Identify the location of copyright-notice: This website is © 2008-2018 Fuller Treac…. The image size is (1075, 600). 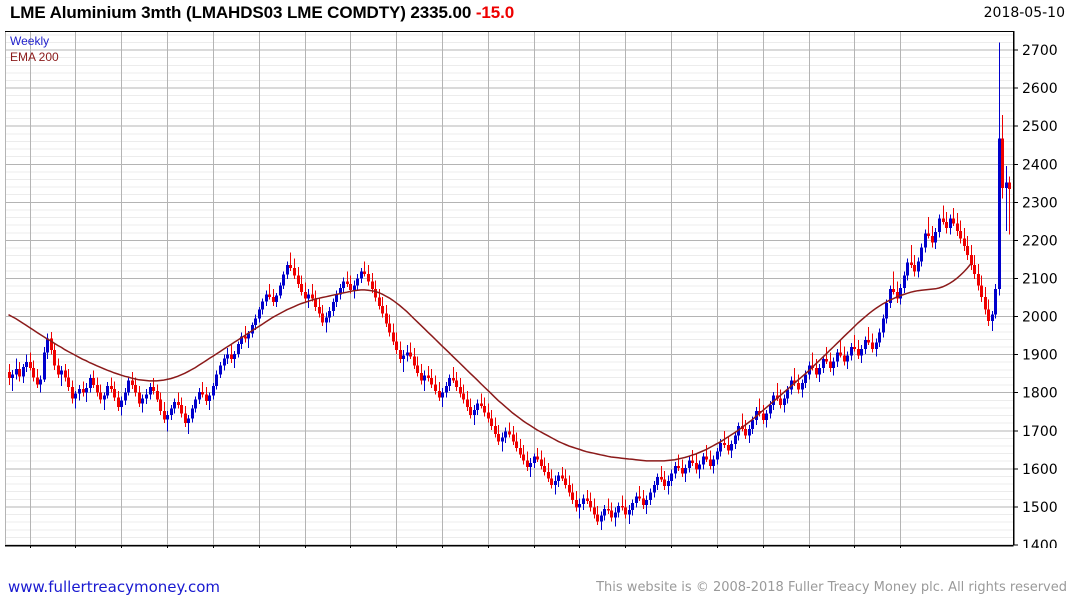
(831, 587).